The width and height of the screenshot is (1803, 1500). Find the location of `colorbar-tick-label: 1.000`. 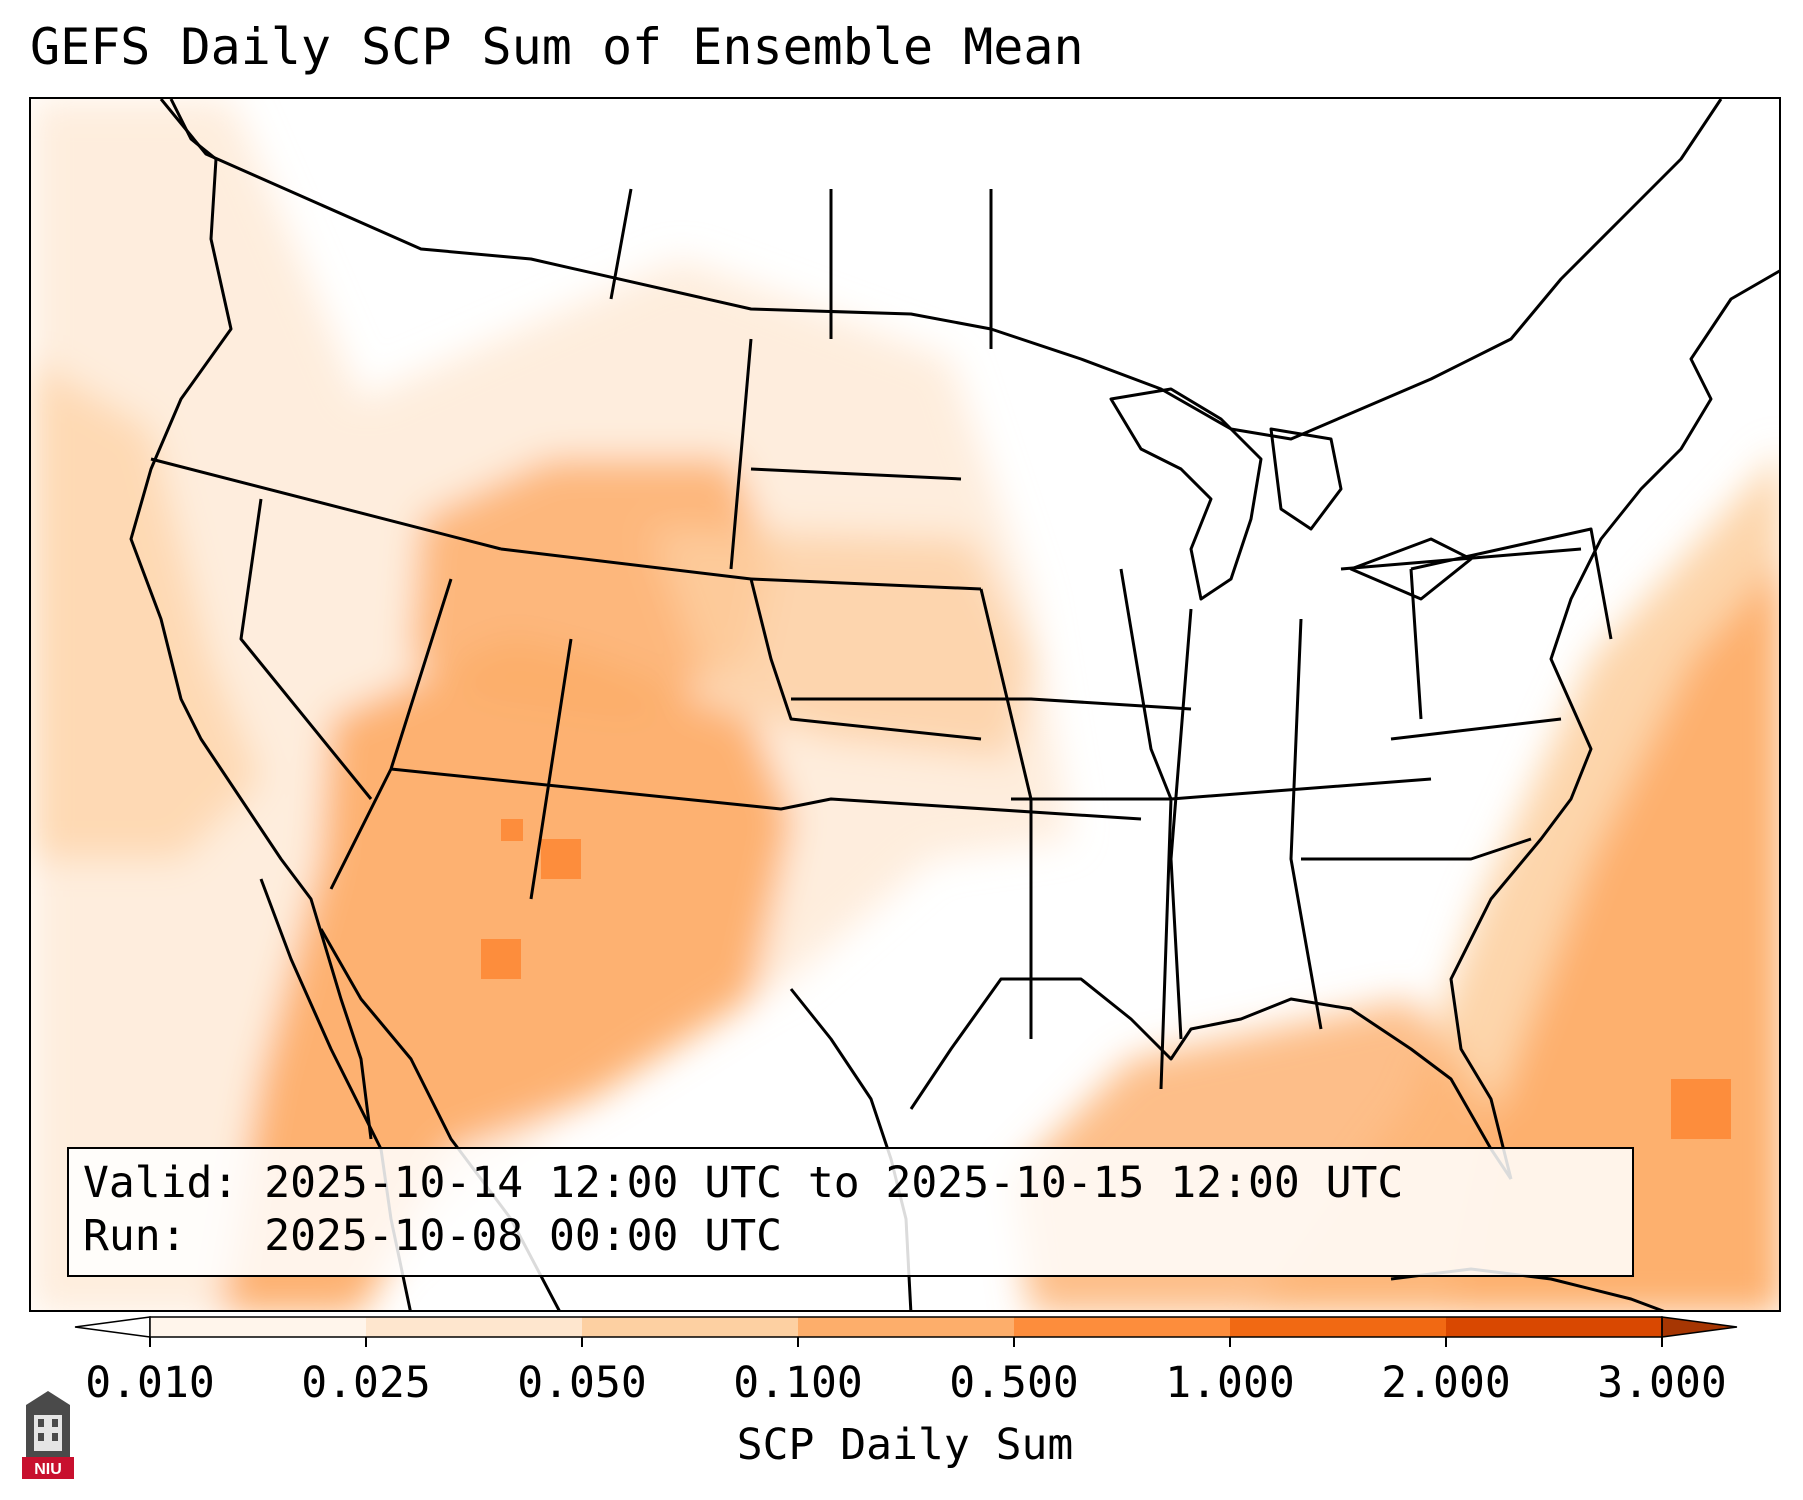

colorbar-tick-label: 1.000 is located at coordinates (1230, 1383).